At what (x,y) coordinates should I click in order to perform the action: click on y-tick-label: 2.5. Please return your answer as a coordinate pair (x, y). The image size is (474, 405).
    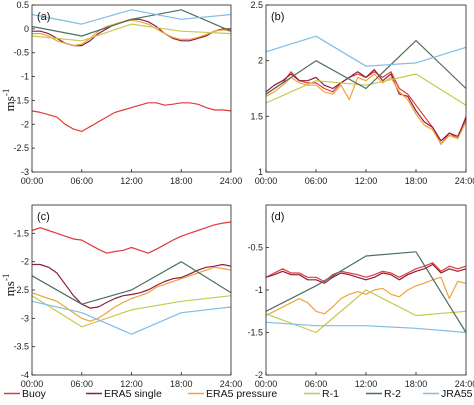
    Looking at the image, I should click on (256, 5).